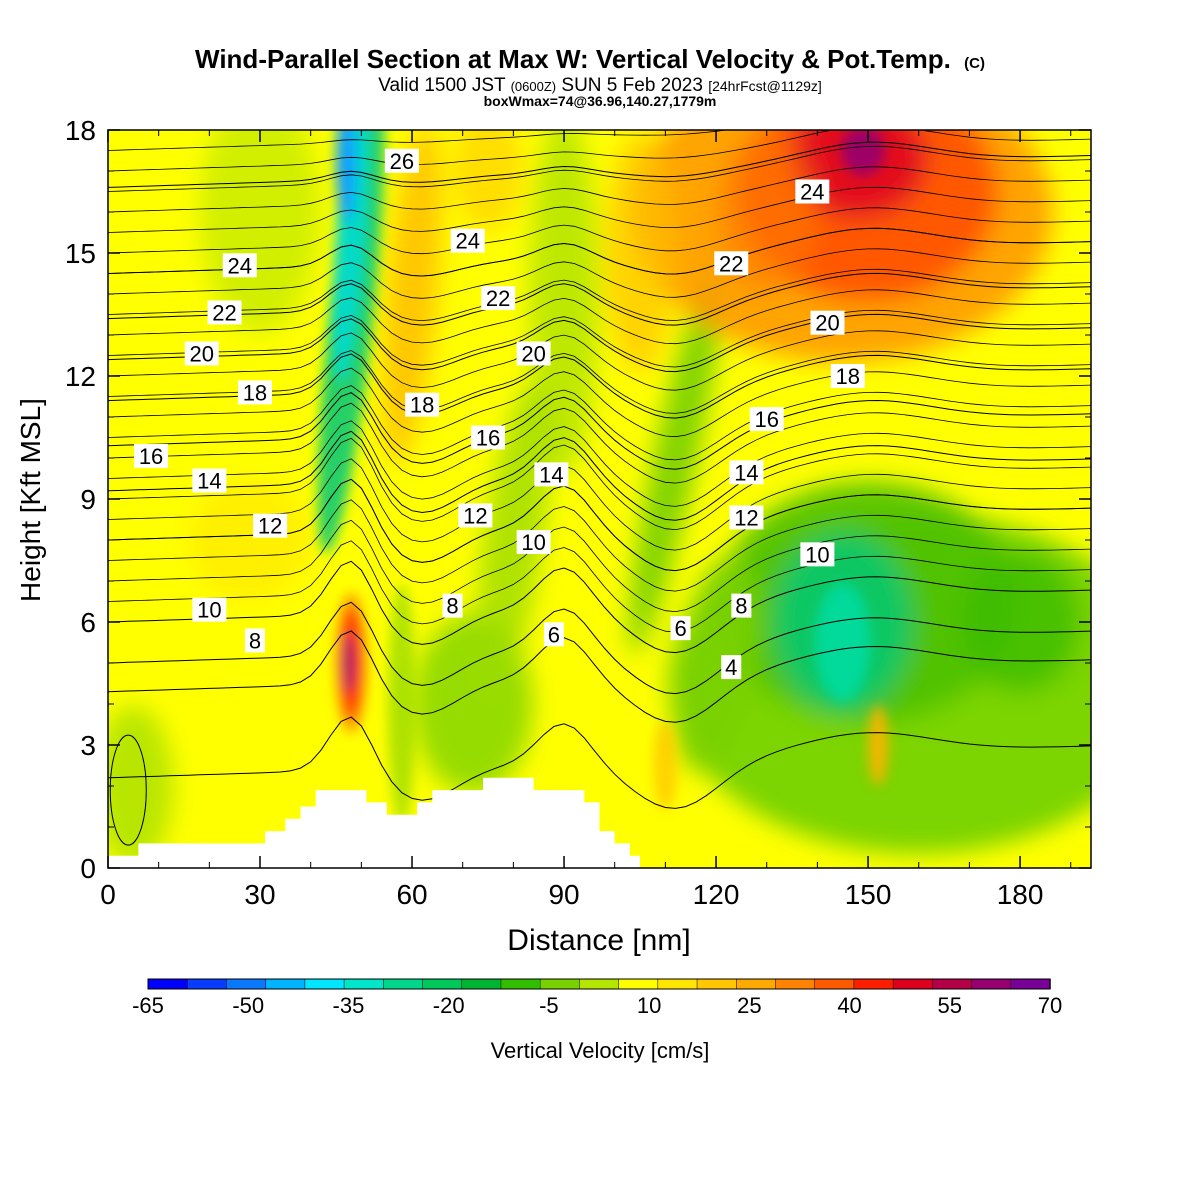 The image size is (1200, 1200). Describe the element at coordinates (599, 822) in the screenshot. I see `terrain-mask` at that location.